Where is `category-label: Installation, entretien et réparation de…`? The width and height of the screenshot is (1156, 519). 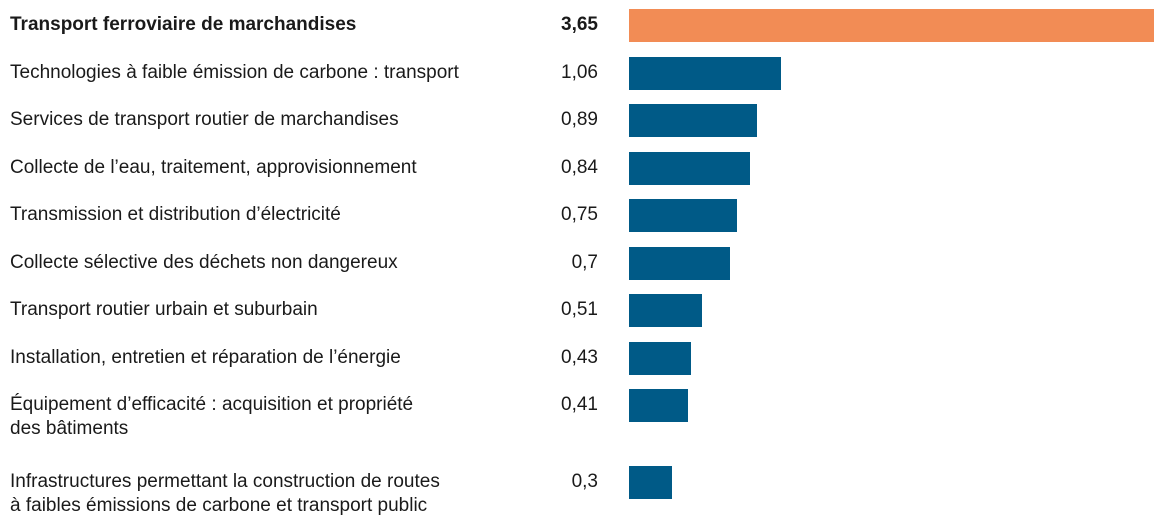
category-label: Installation, entretien et réparation de… is located at coordinates (205, 357).